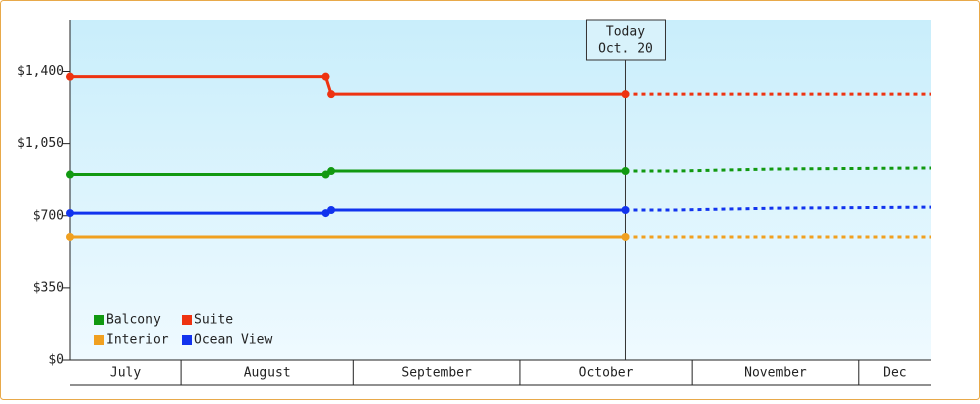  I want to click on price-line, so click(348, 85).